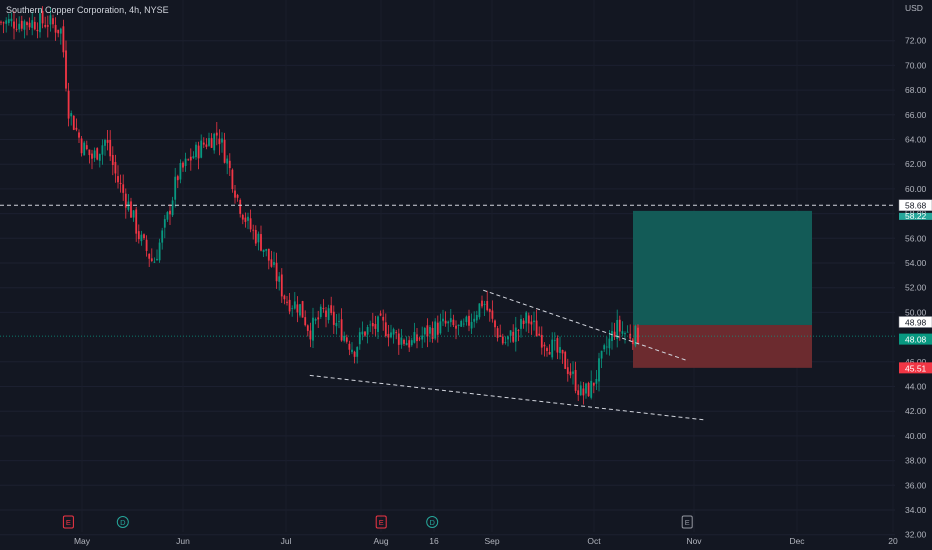 This screenshot has width=932, height=550. Describe the element at coordinates (722, 267) in the screenshot. I see `position-profit-zone` at that location.